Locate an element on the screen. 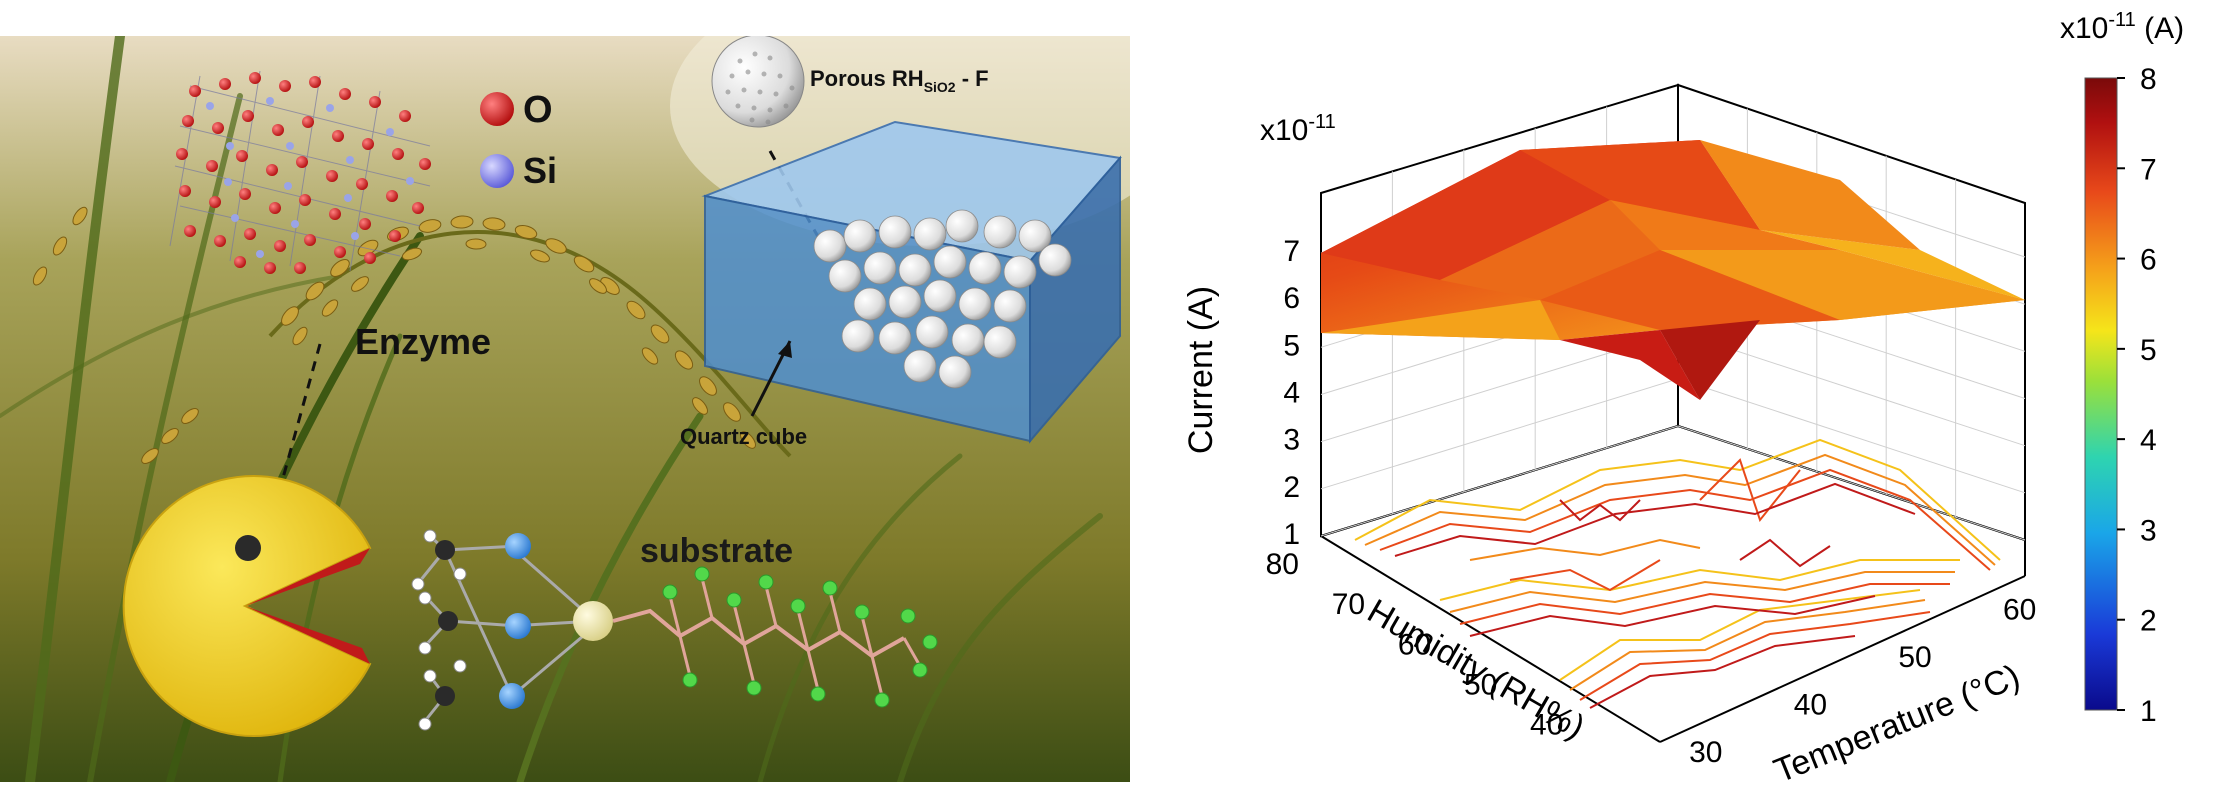  colorbar-tick-label: 6 is located at coordinates (2148, 260).